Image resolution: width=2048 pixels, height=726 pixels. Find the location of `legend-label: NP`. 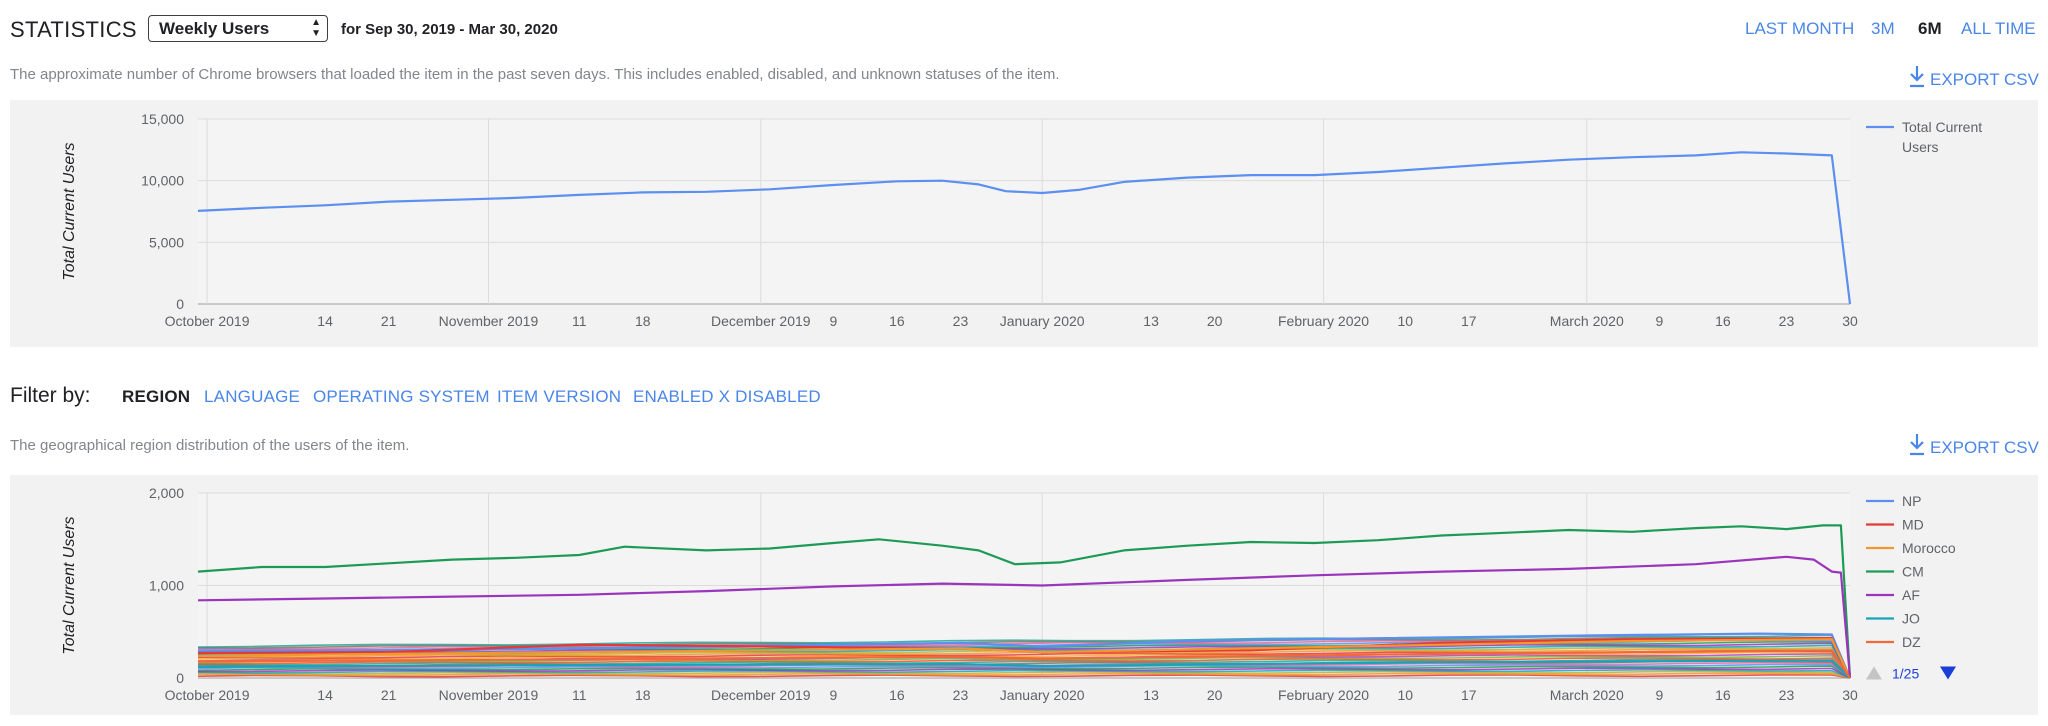

legend-label: NP is located at coordinates (1911, 501).